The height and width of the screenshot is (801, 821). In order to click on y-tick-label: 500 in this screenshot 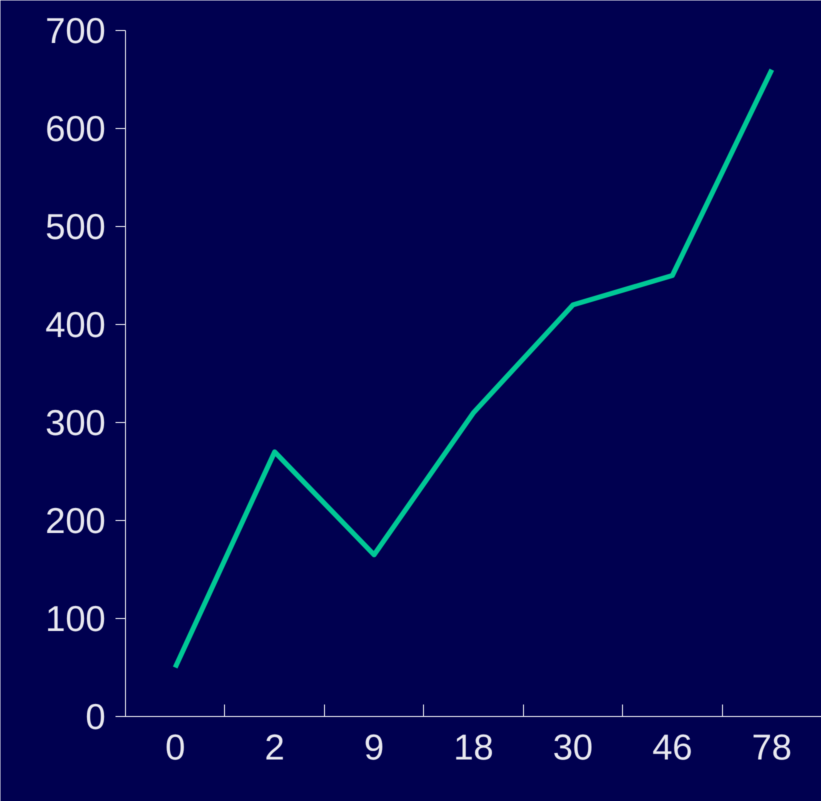, I will do `click(75, 226)`.